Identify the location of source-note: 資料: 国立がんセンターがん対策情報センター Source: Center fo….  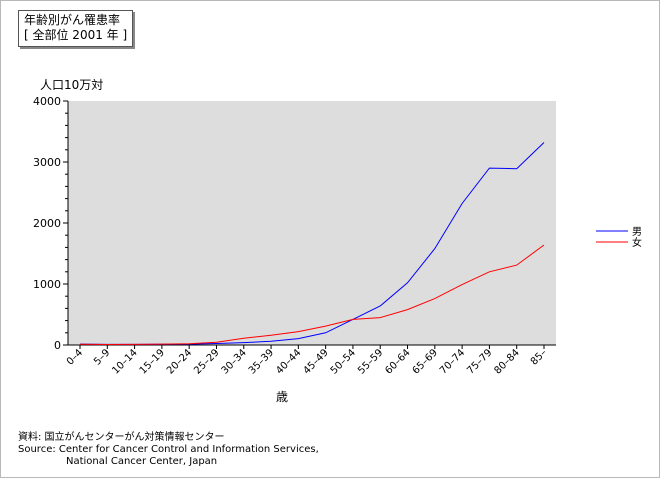
(168, 450).